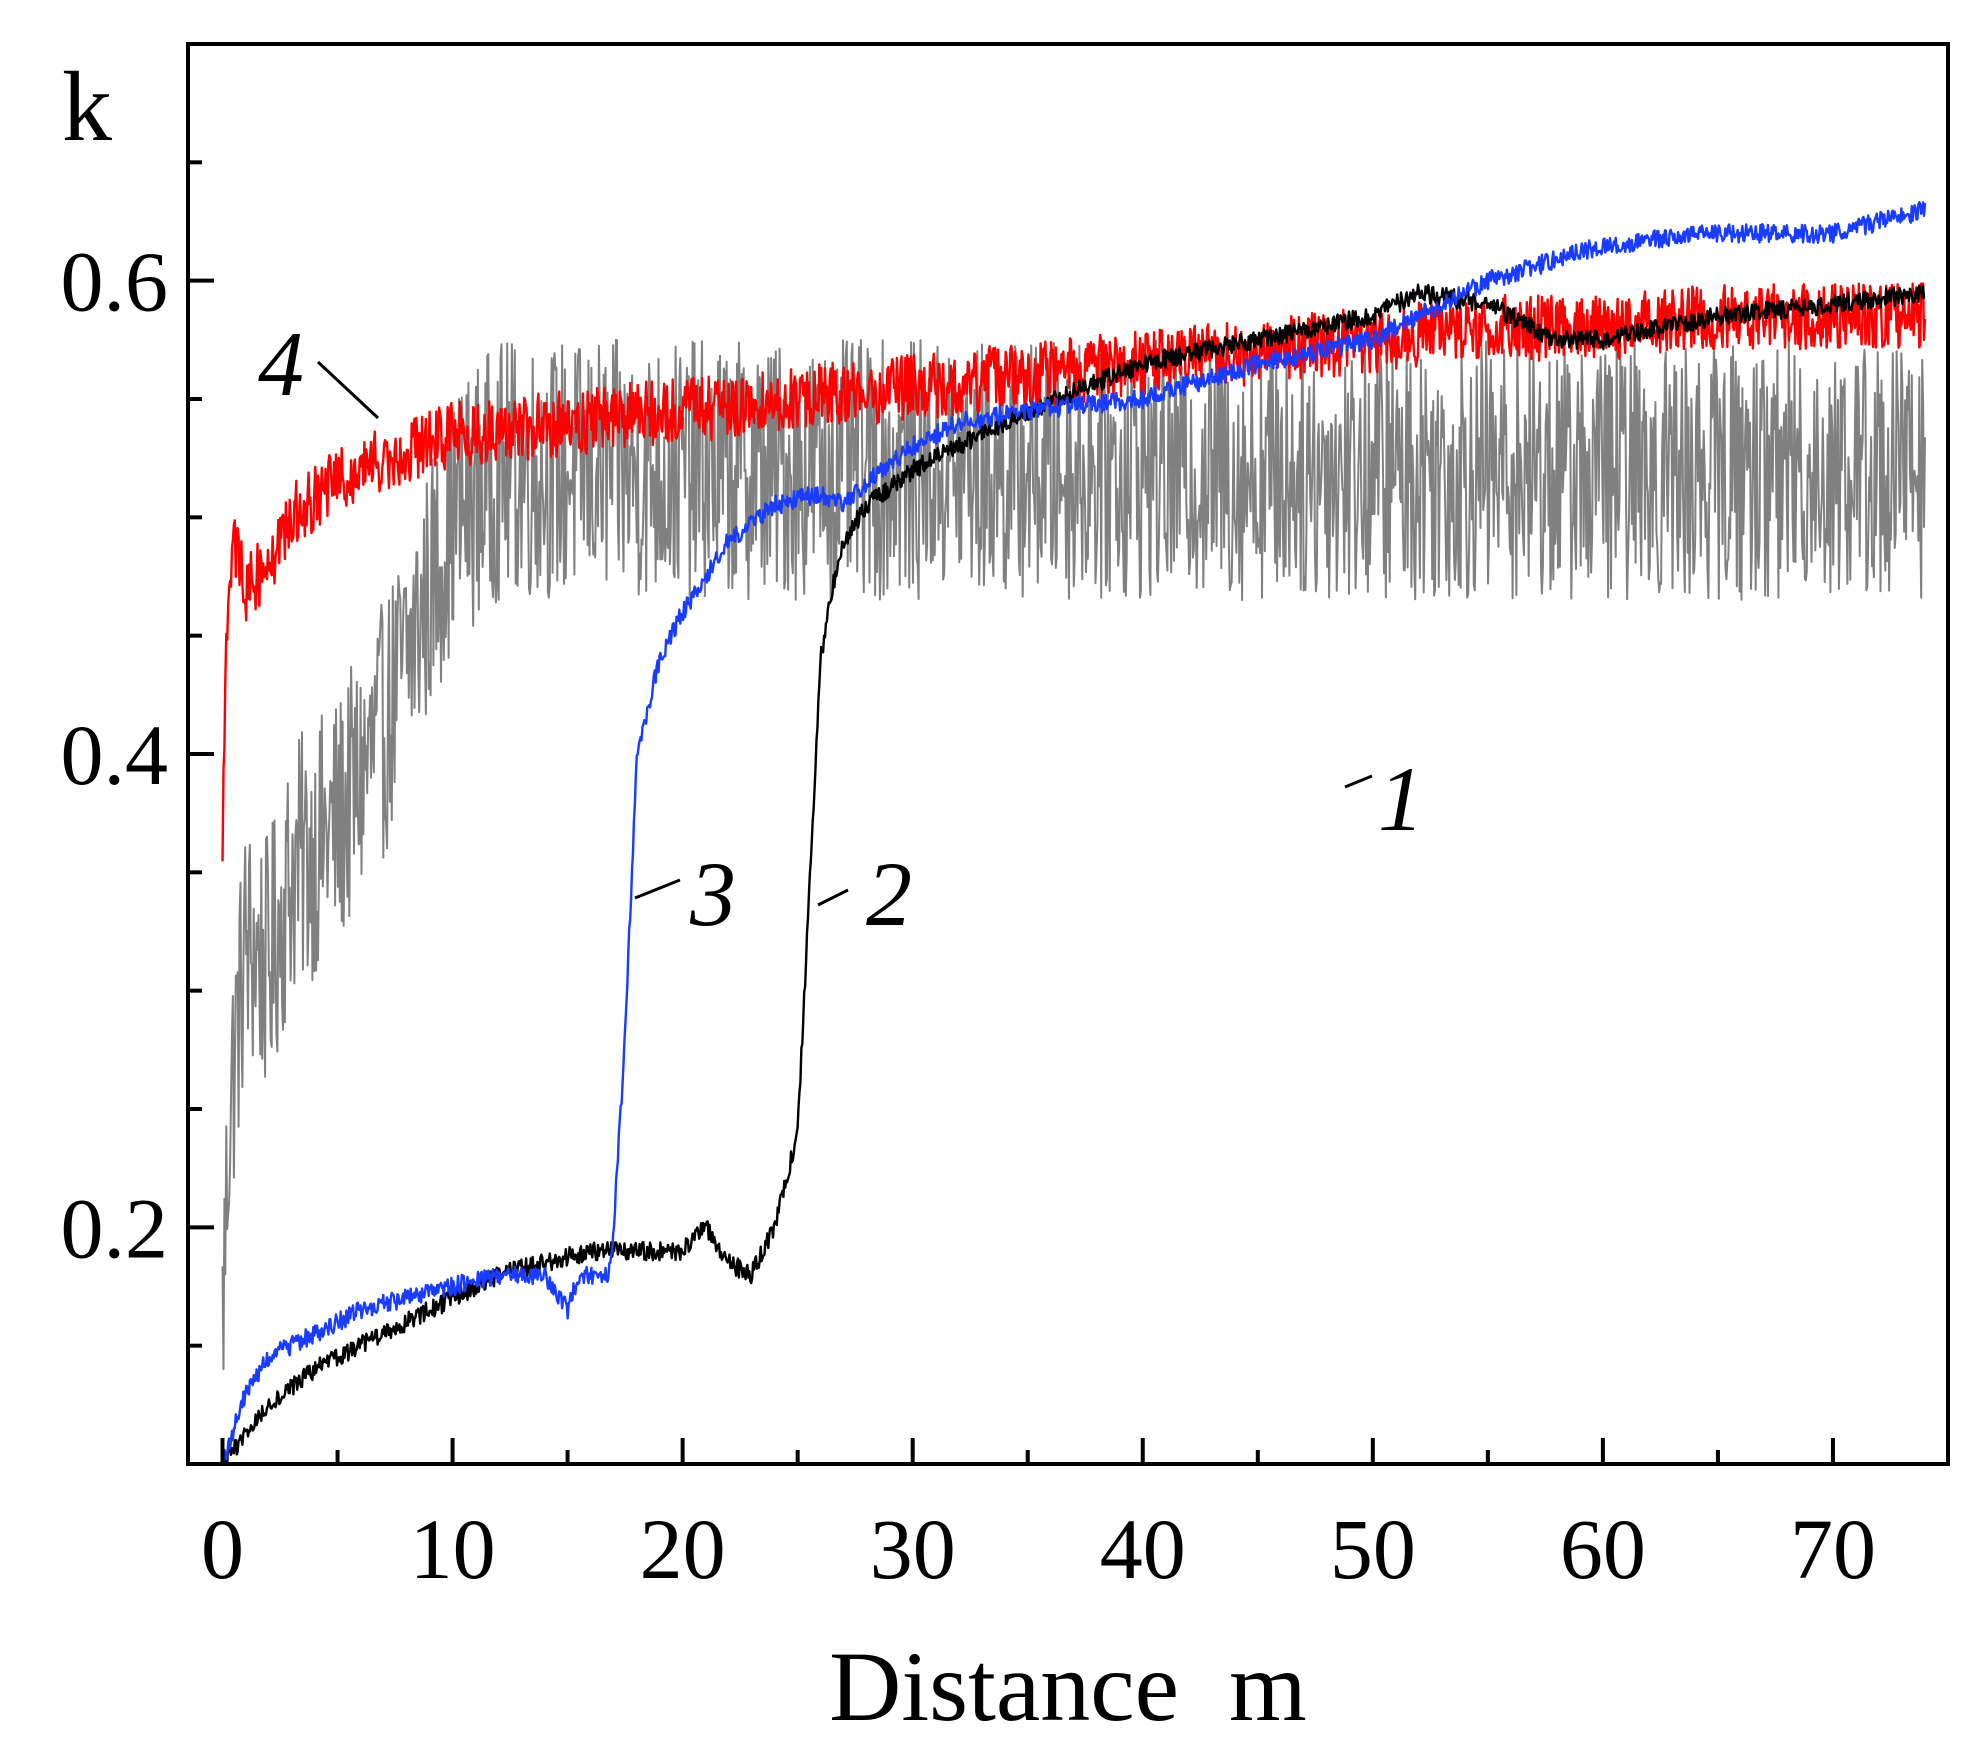 Image resolution: width=1968 pixels, height=1749 pixels. I want to click on curve-2-leader, so click(833, 897).